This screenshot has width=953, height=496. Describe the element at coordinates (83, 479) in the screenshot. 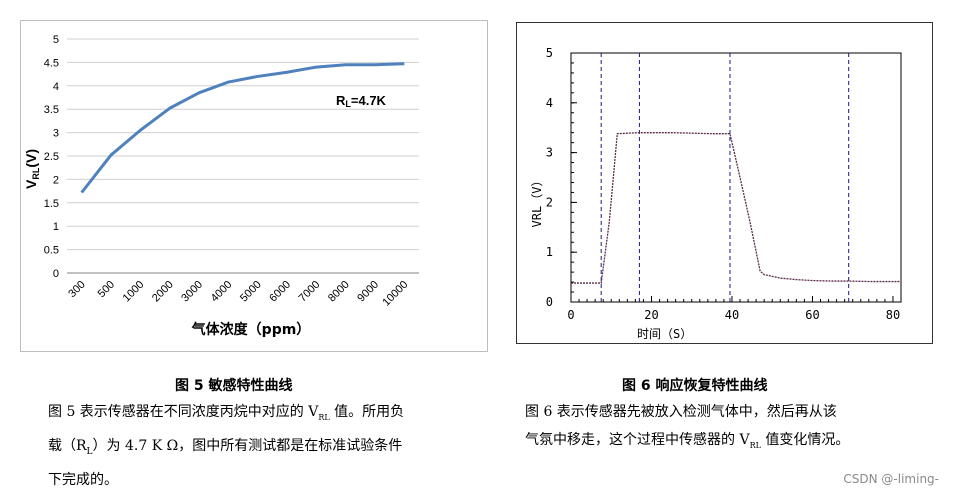

I see `caption-left-line-3: 下完成的。` at that location.